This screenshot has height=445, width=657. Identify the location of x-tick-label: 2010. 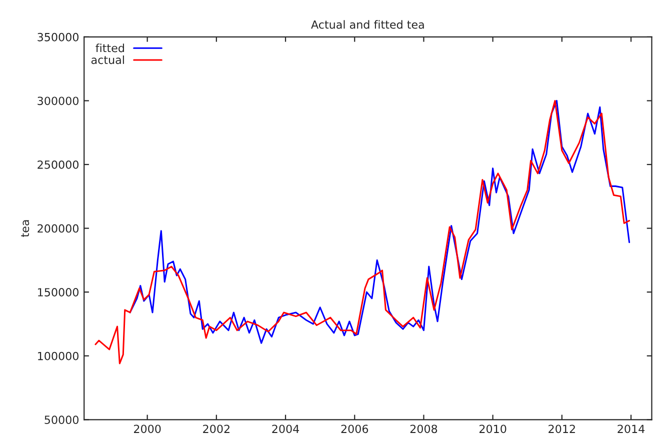
(492, 429).